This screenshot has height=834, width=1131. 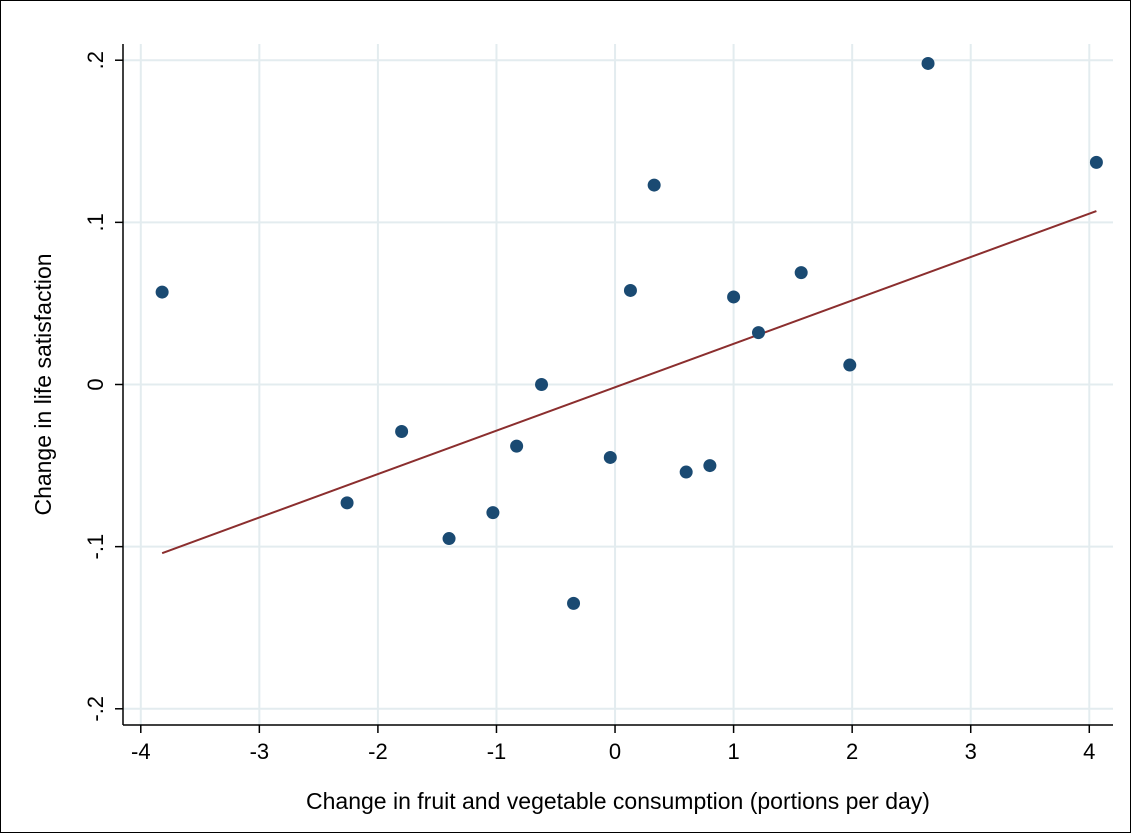 What do you see at coordinates (95, 60) in the screenshot?
I see `y-tick-label: .2` at bounding box center [95, 60].